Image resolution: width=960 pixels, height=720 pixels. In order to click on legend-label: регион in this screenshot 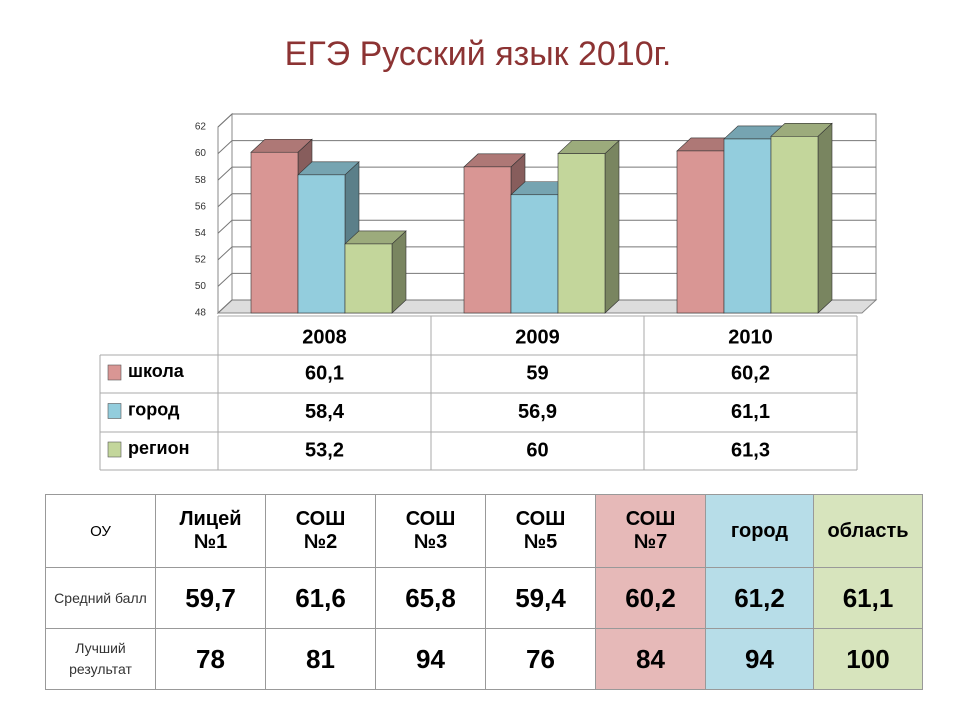, I will do `click(158, 448)`.